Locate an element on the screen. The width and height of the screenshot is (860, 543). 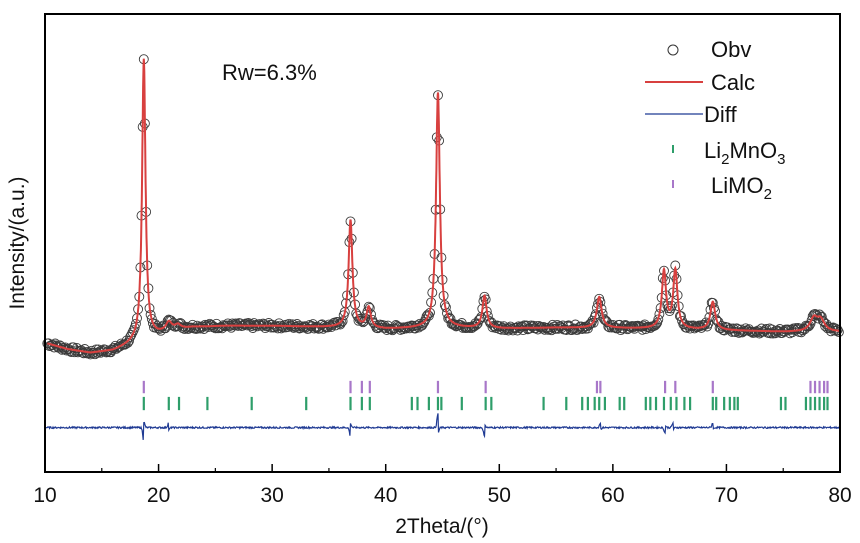
legend-limo2-label: LiMO2 is located at coordinates (741, 188).